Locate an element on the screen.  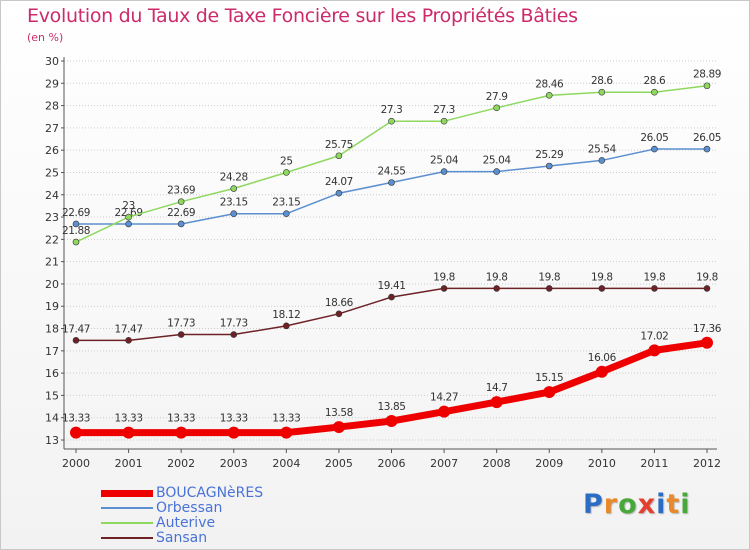
y-tick-label: 14 is located at coordinates (52, 418).